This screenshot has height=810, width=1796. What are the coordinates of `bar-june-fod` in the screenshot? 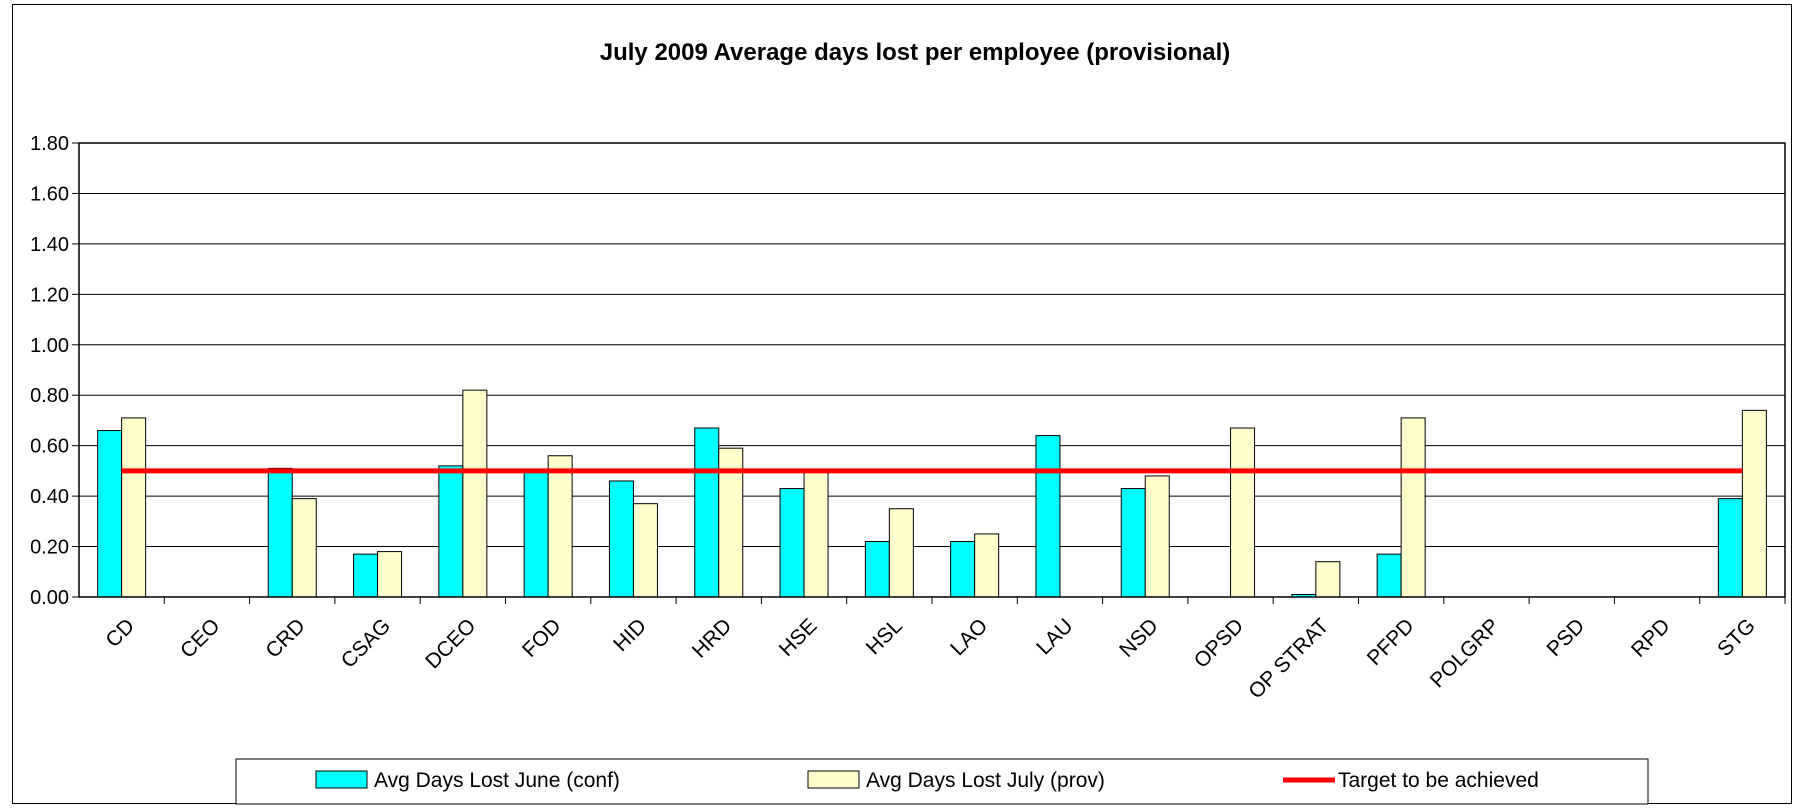 It's located at (536, 534).